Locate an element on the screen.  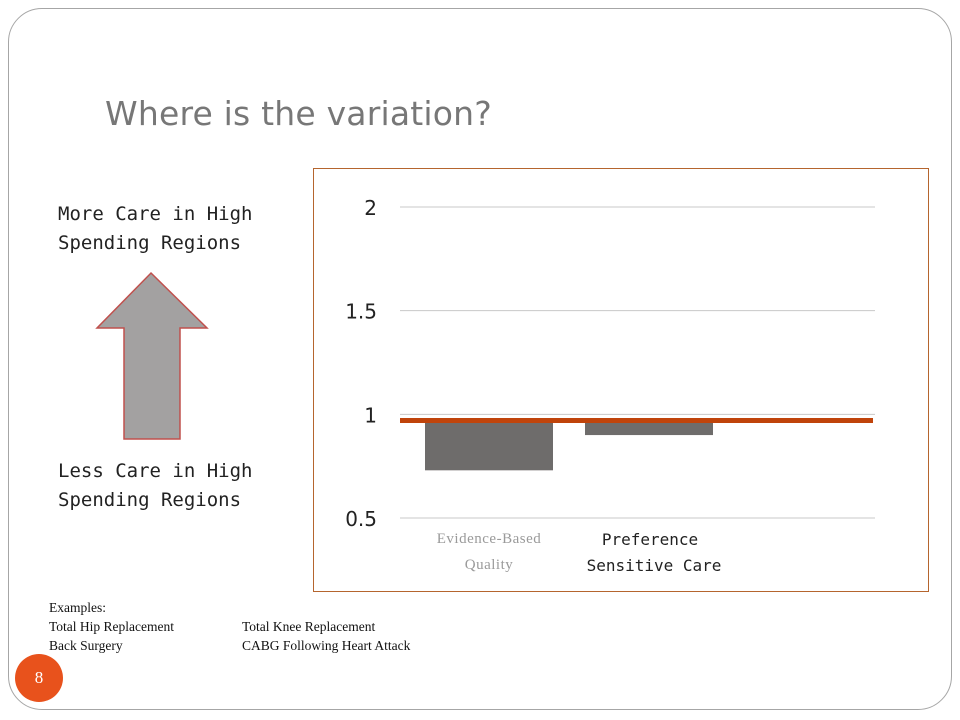
example-item: Total Knee Replacement is located at coordinates (309, 626).